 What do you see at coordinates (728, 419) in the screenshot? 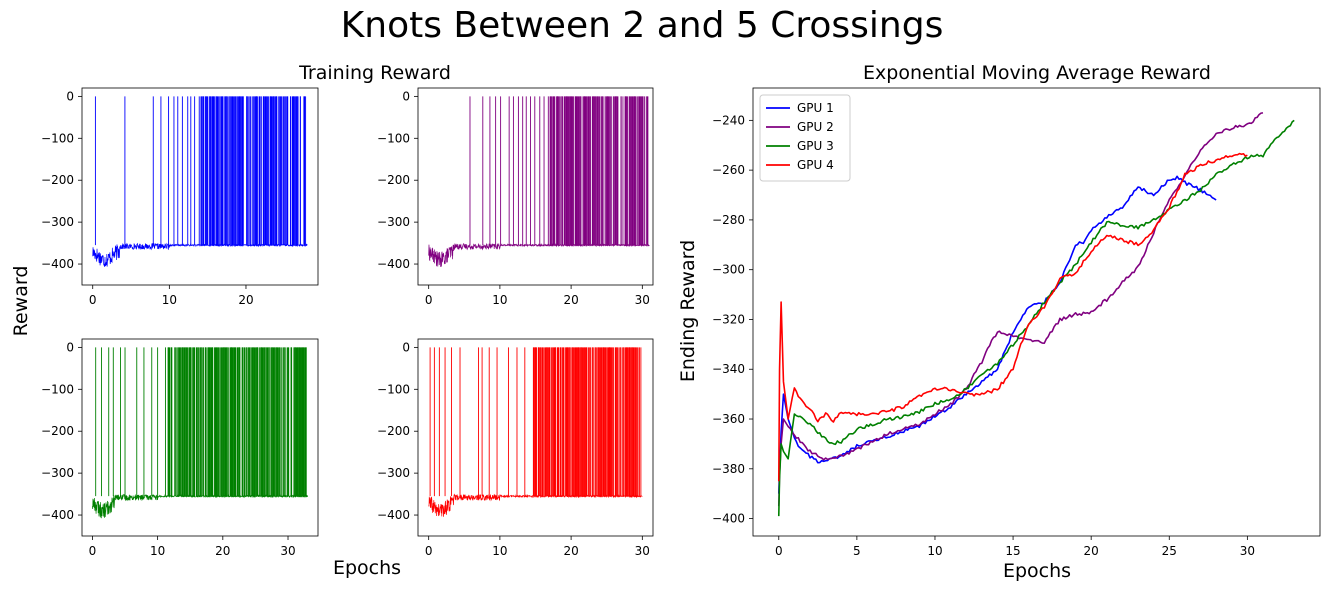
I see `y-tick-label: −360` at bounding box center [728, 419].